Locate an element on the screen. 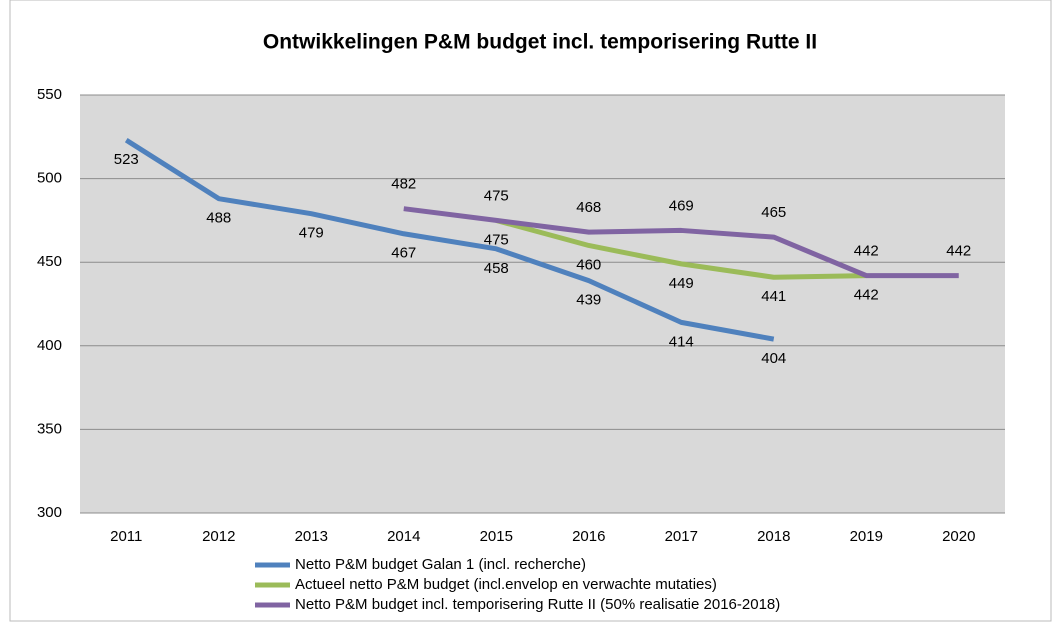  data-label: 465 is located at coordinates (773, 212).